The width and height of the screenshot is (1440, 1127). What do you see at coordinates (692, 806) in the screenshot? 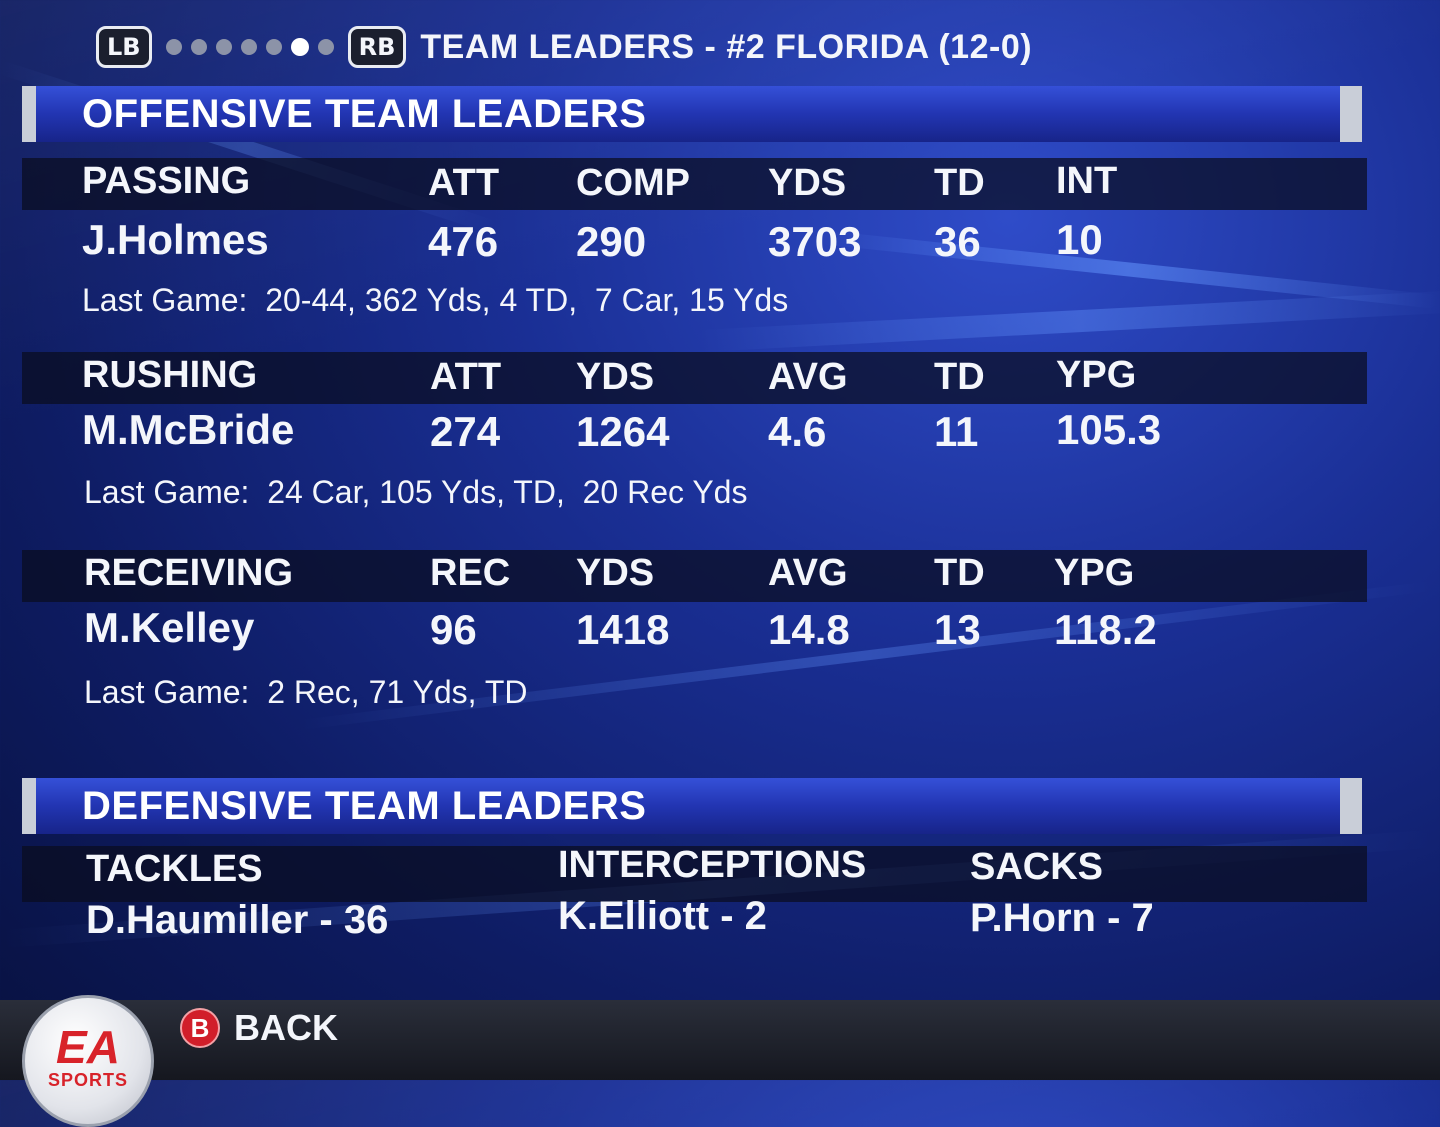
I see `defensive-leaders-header: DEFENSIVE TEAM LEADERS` at bounding box center [692, 806].